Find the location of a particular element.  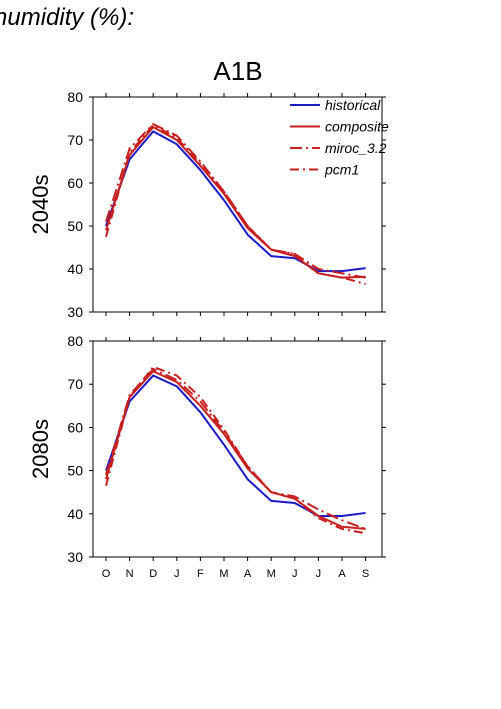

x-tick-label: F is located at coordinates (200, 574).